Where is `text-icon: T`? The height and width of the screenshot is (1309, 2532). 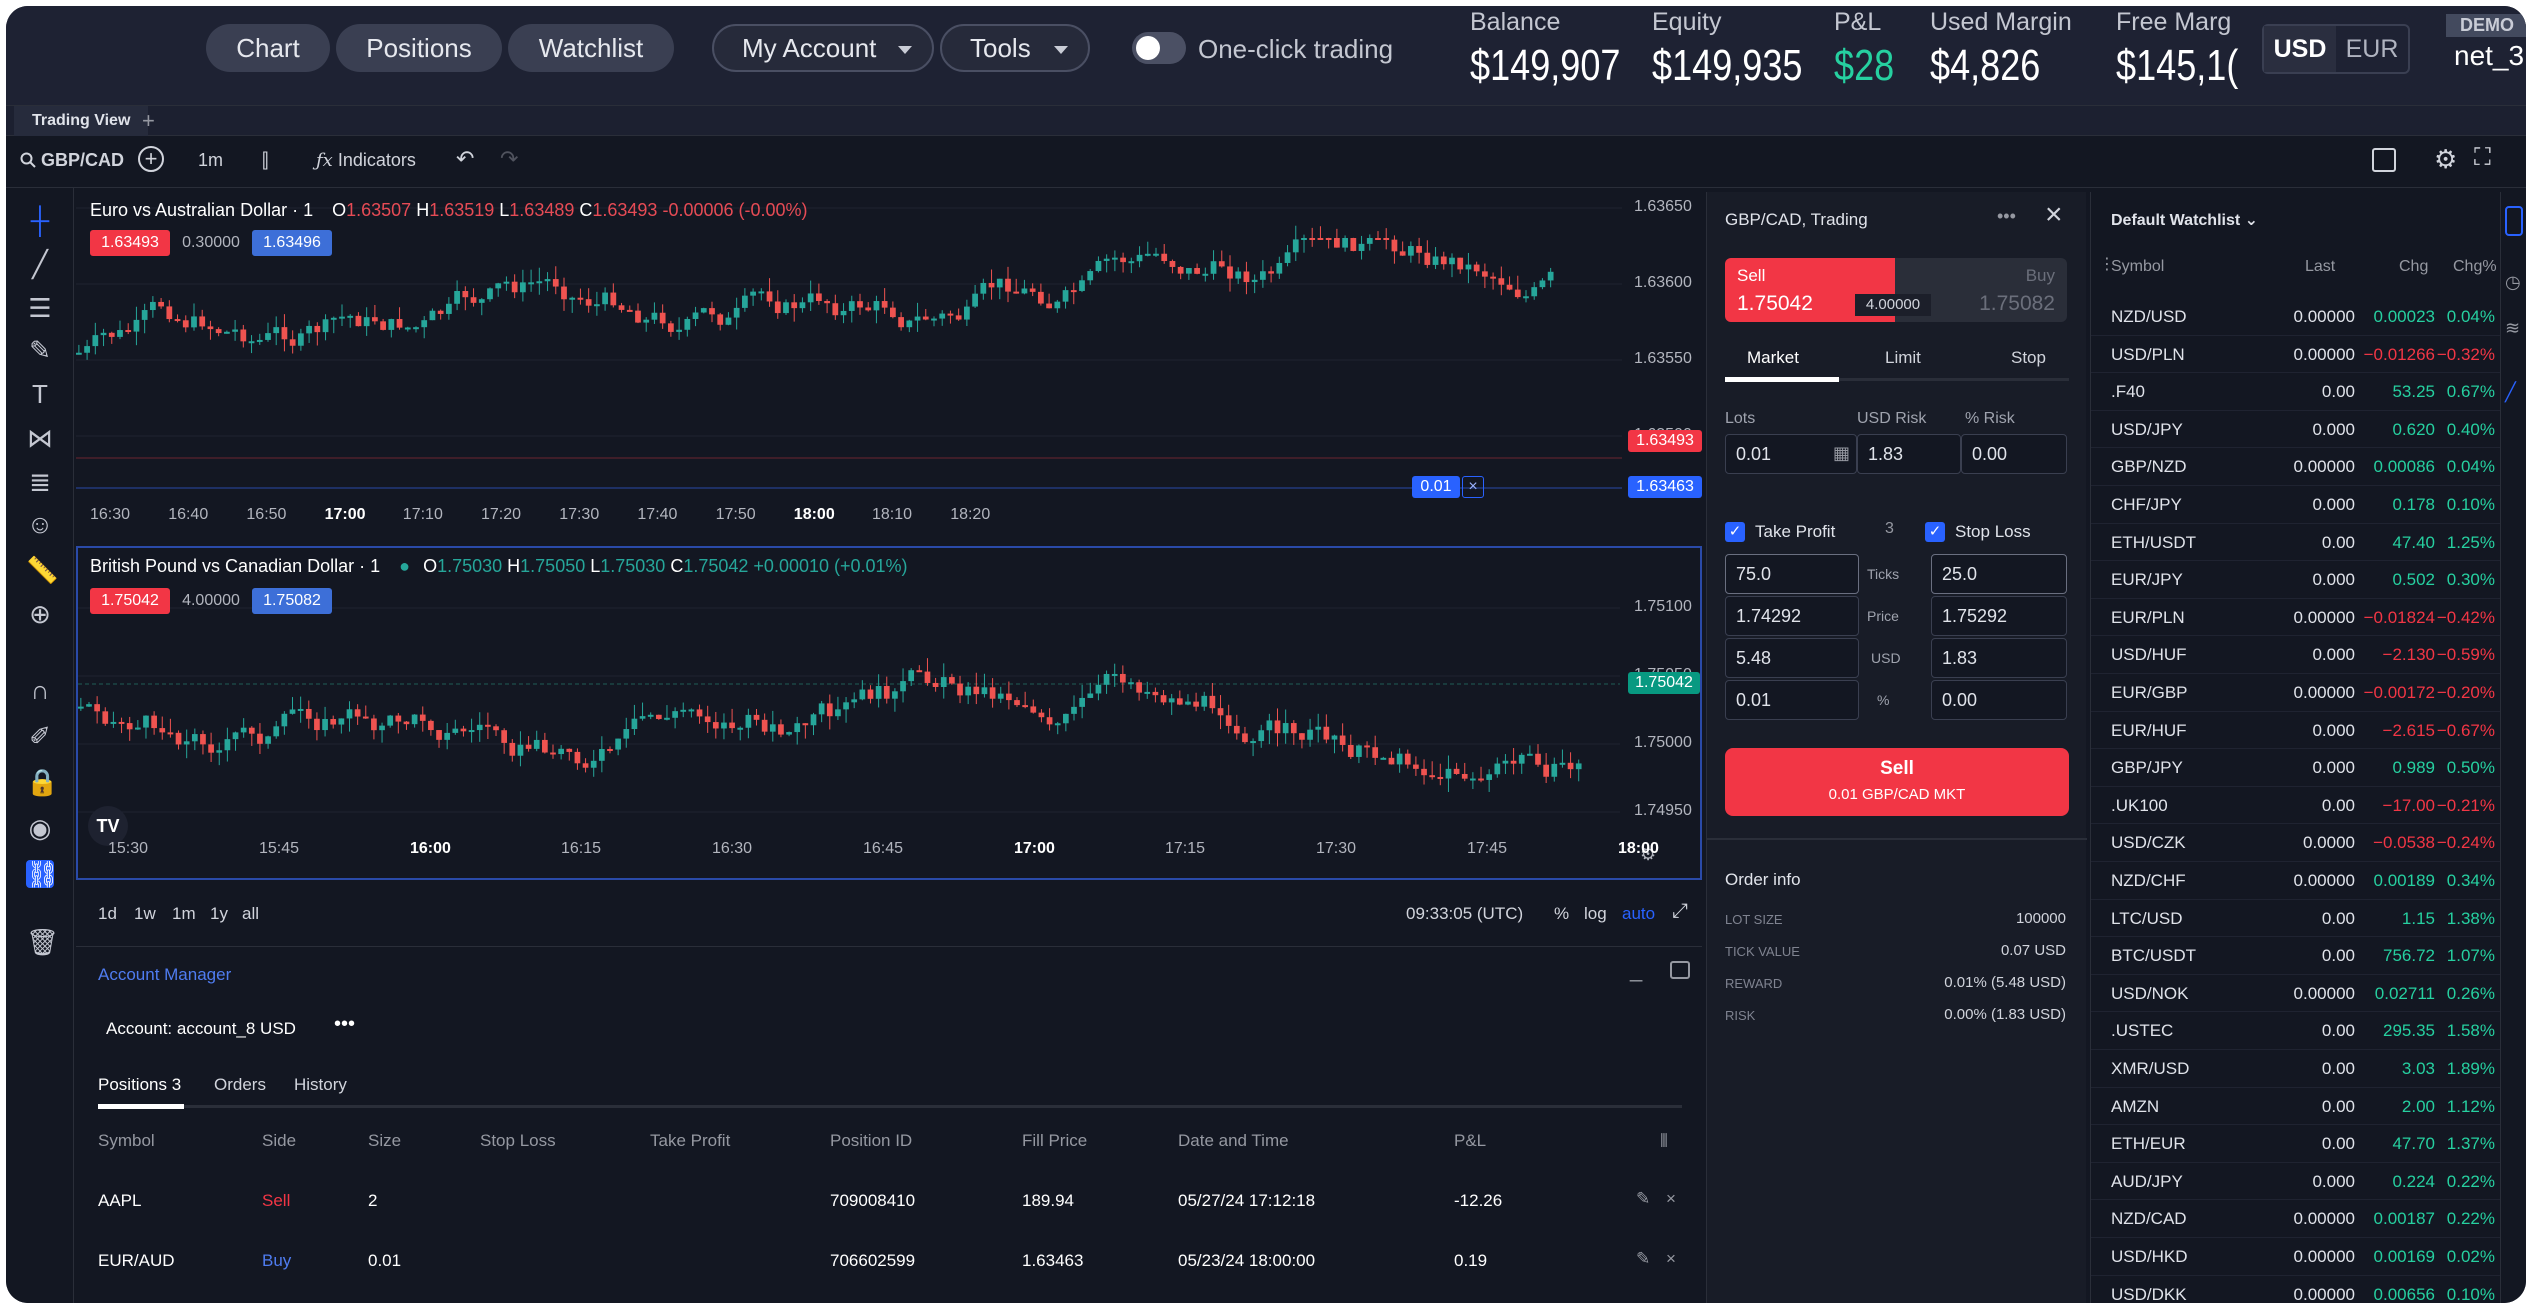 text-icon: T is located at coordinates (40, 394).